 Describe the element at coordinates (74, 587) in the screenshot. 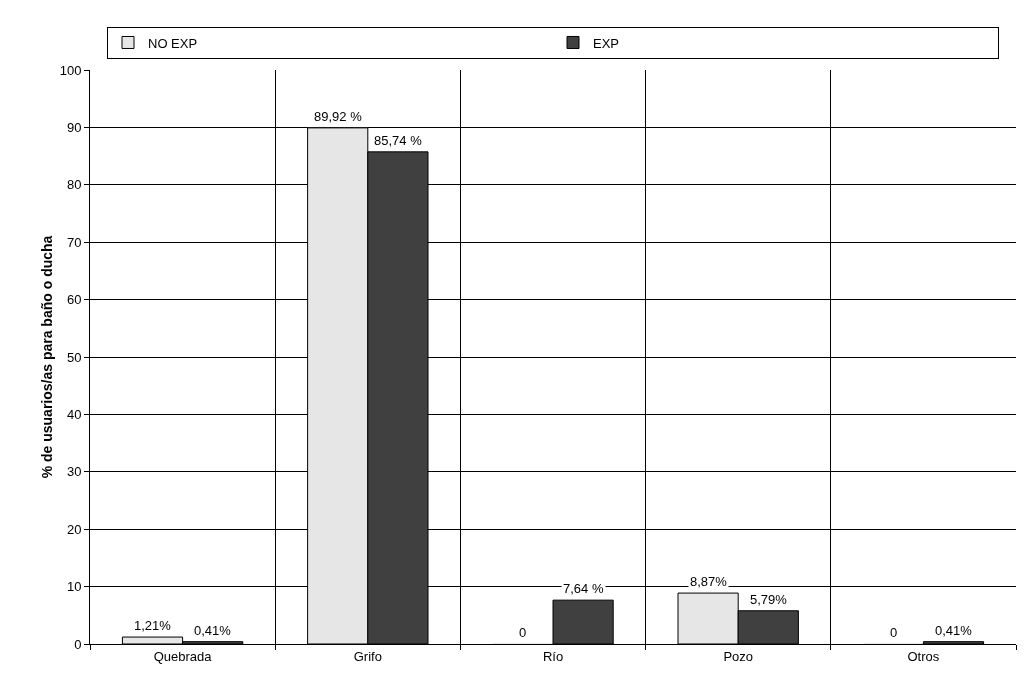

I see `y-tick-label: 10` at that location.